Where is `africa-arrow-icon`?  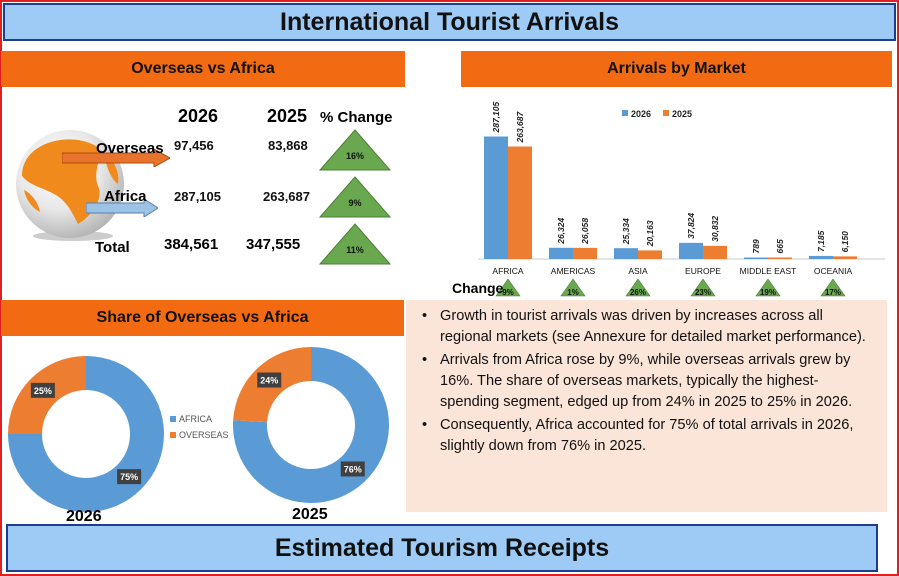 africa-arrow-icon is located at coordinates (122, 208).